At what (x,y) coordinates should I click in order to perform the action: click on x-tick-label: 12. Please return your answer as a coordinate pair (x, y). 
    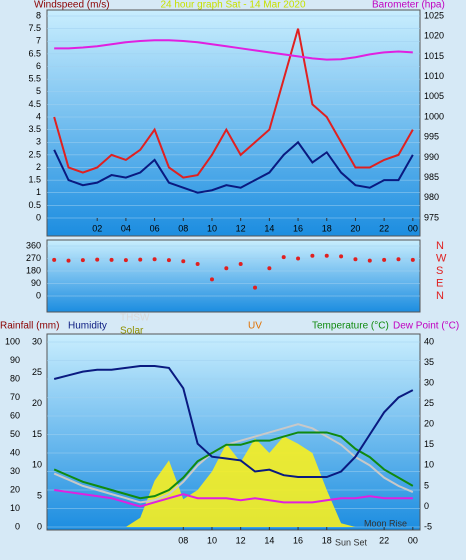
    Looking at the image, I should click on (241, 228).